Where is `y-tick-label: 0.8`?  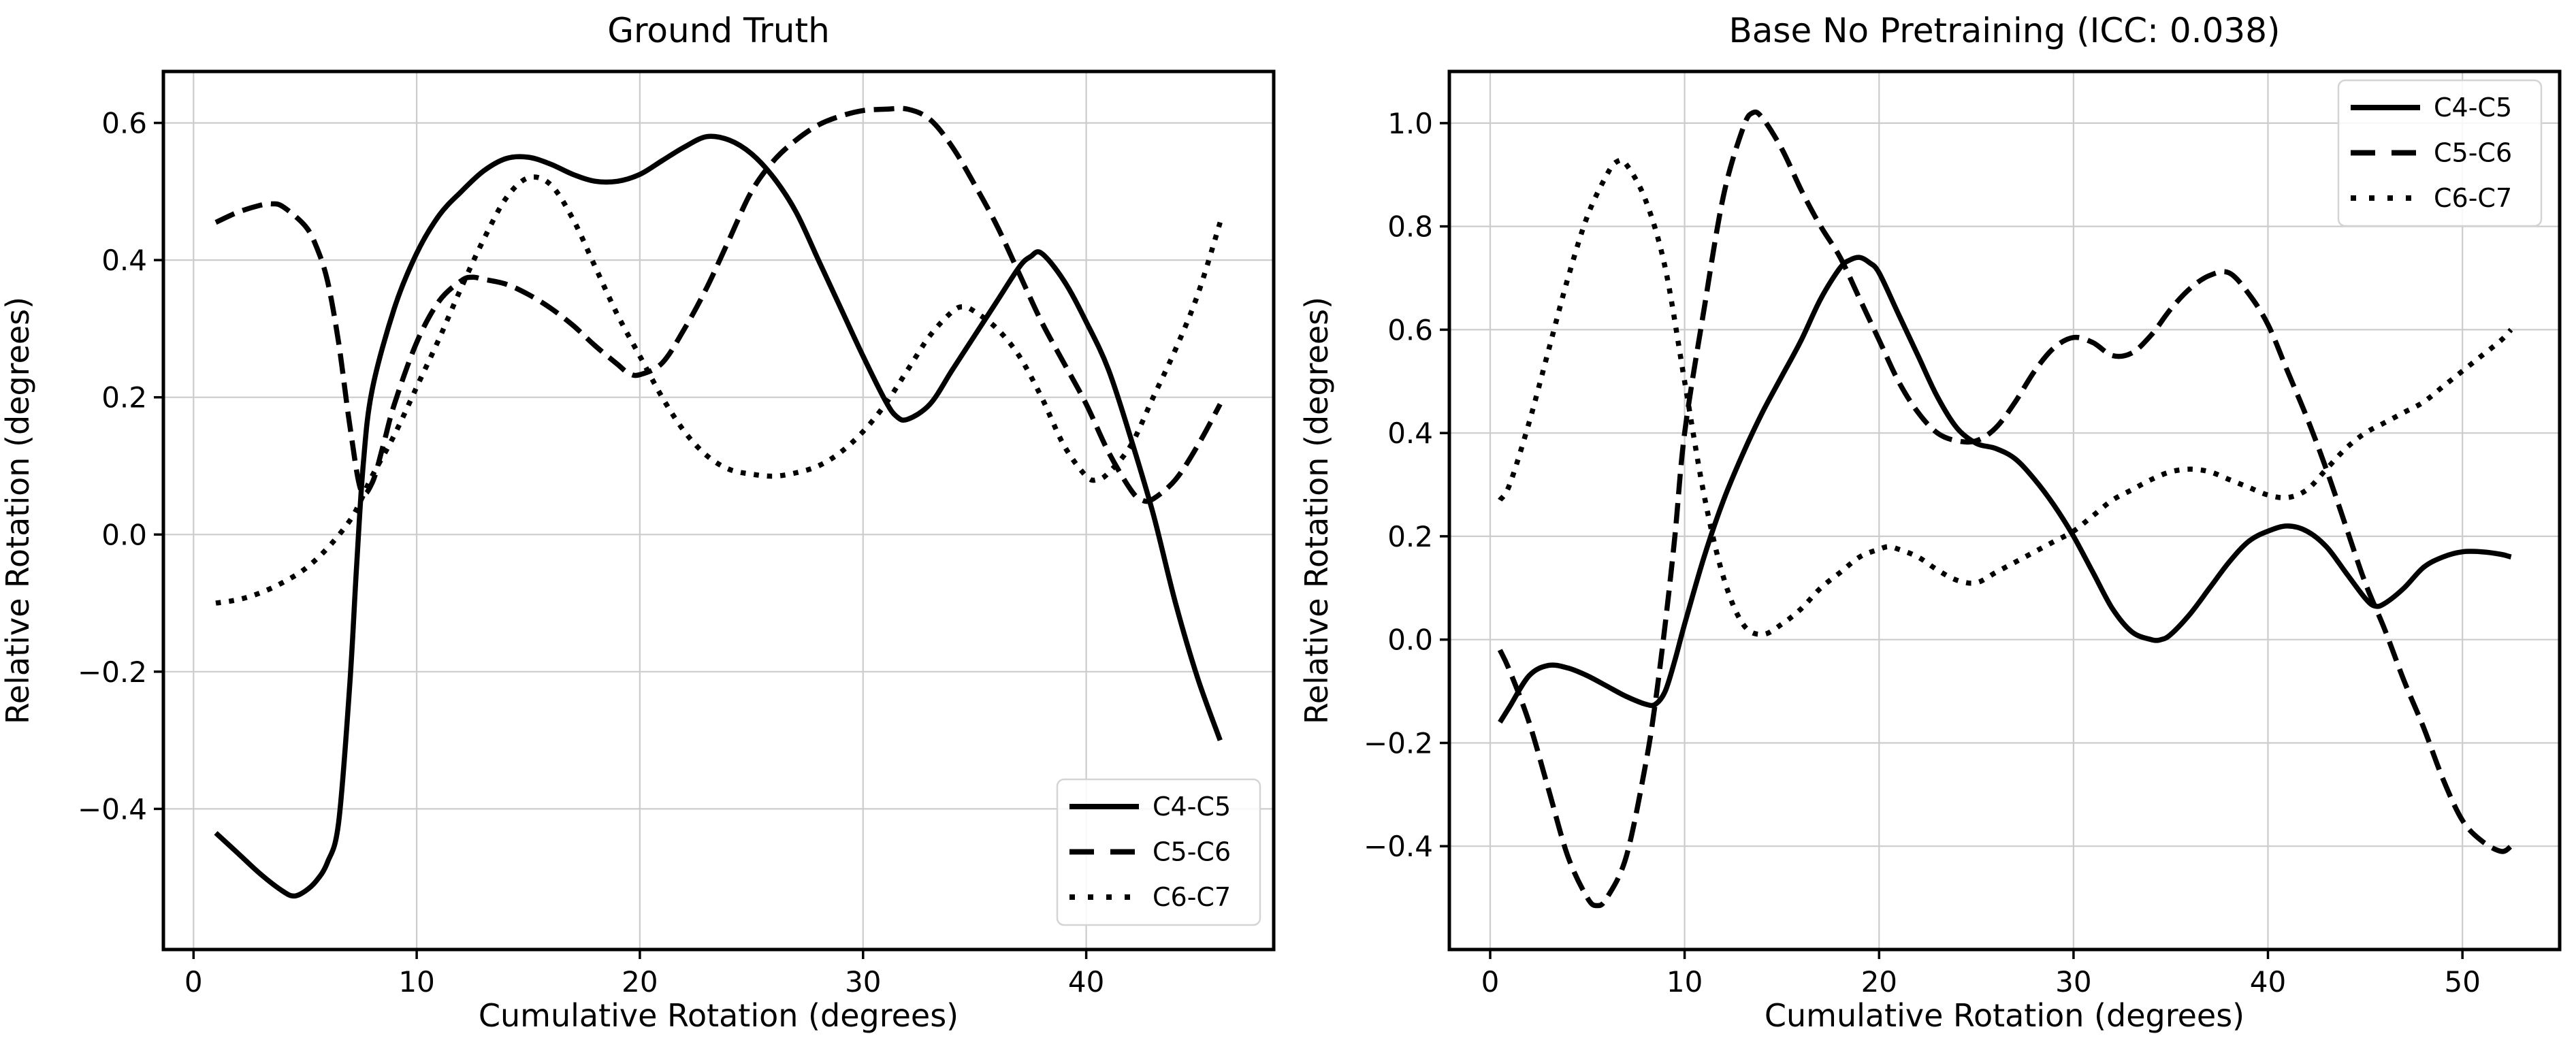
y-tick-label: 0.8 is located at coordinates (1410, 227).